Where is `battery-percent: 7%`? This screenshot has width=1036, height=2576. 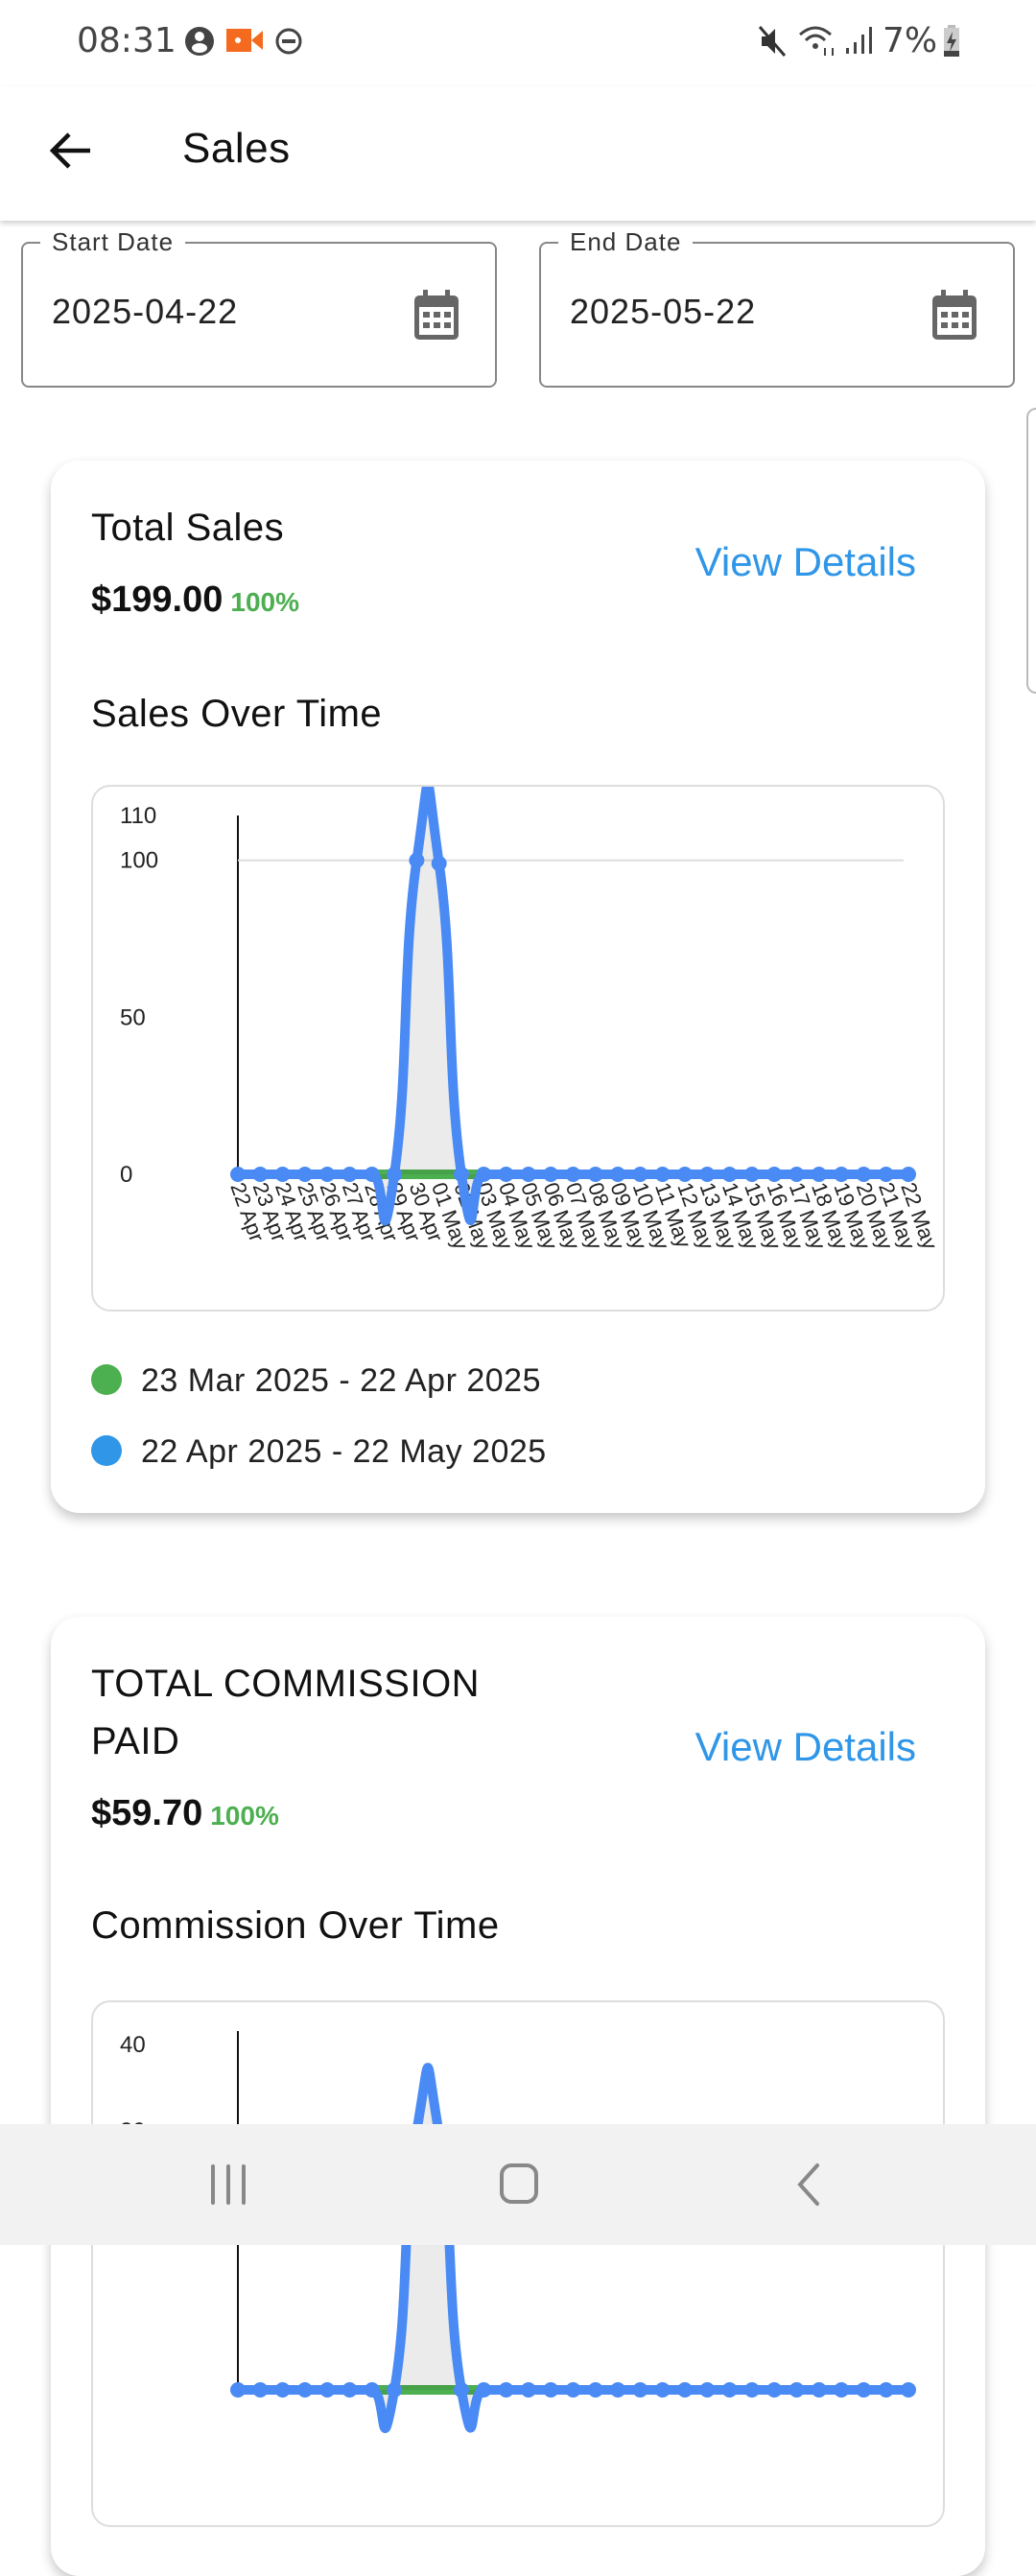 battery-percent: 7% is located at coordinates (910, 41).